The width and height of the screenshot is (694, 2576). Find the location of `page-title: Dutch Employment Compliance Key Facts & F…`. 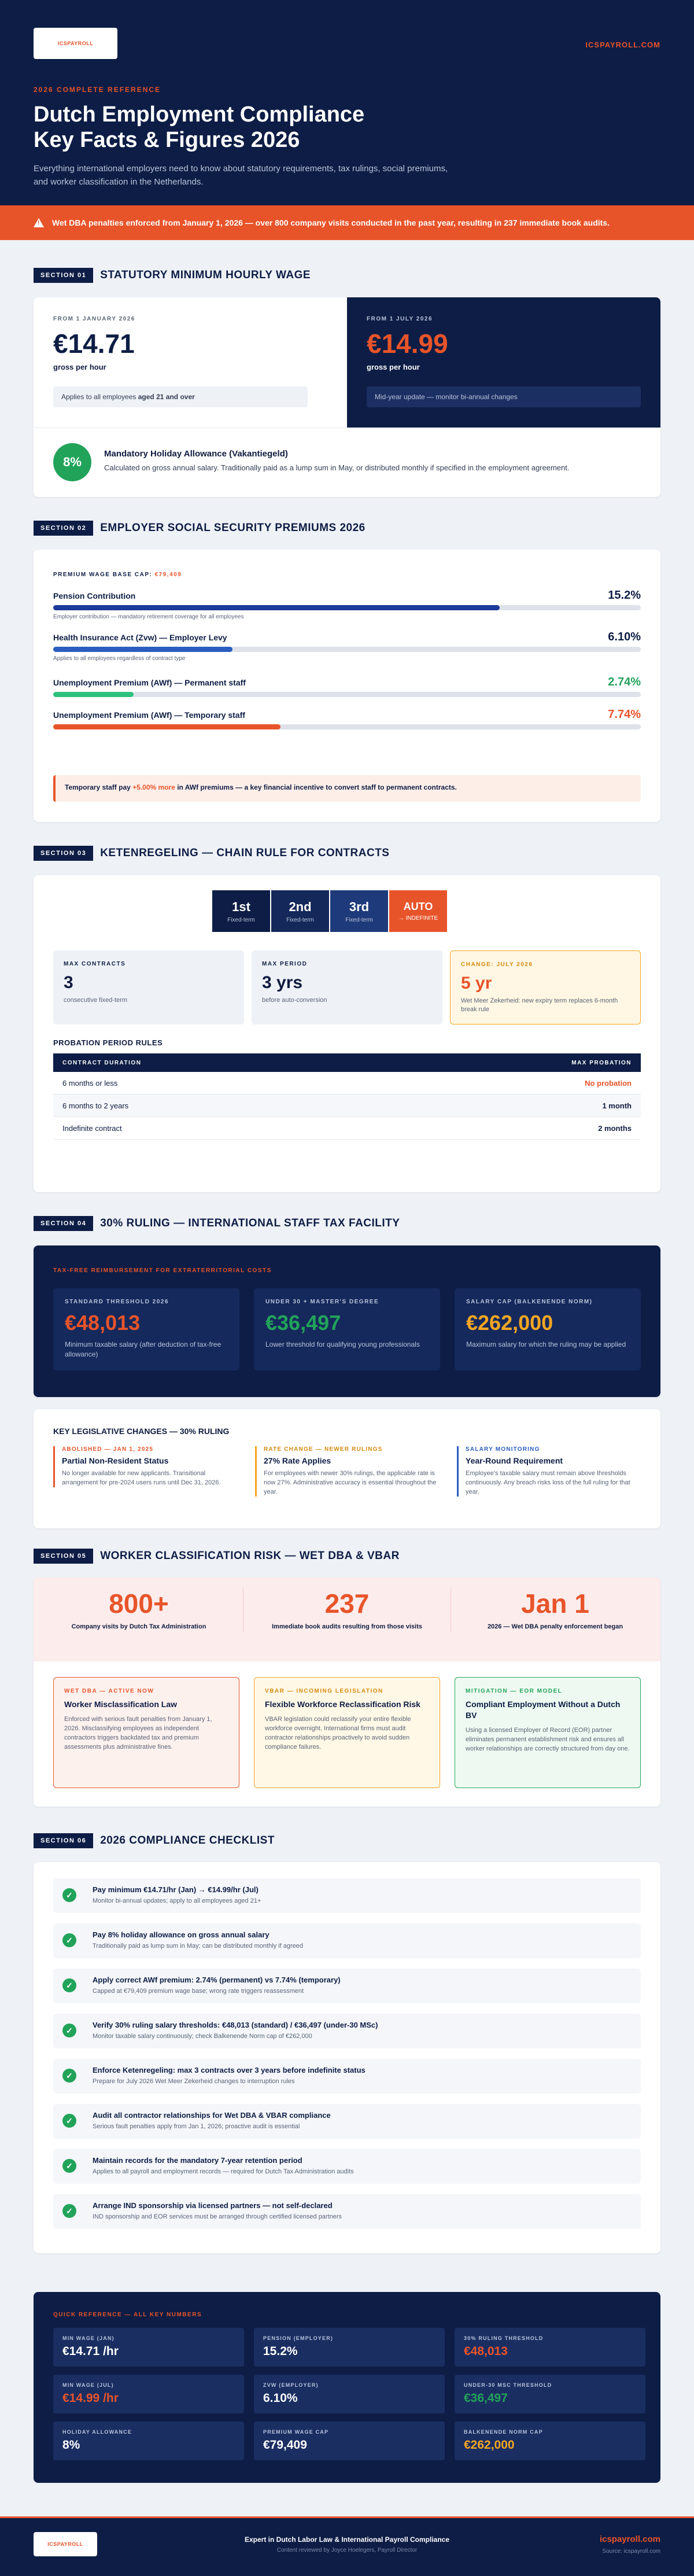

page-title: Dutch Employment Compliance Key Facts & F… is located at coordinates (199, 127).